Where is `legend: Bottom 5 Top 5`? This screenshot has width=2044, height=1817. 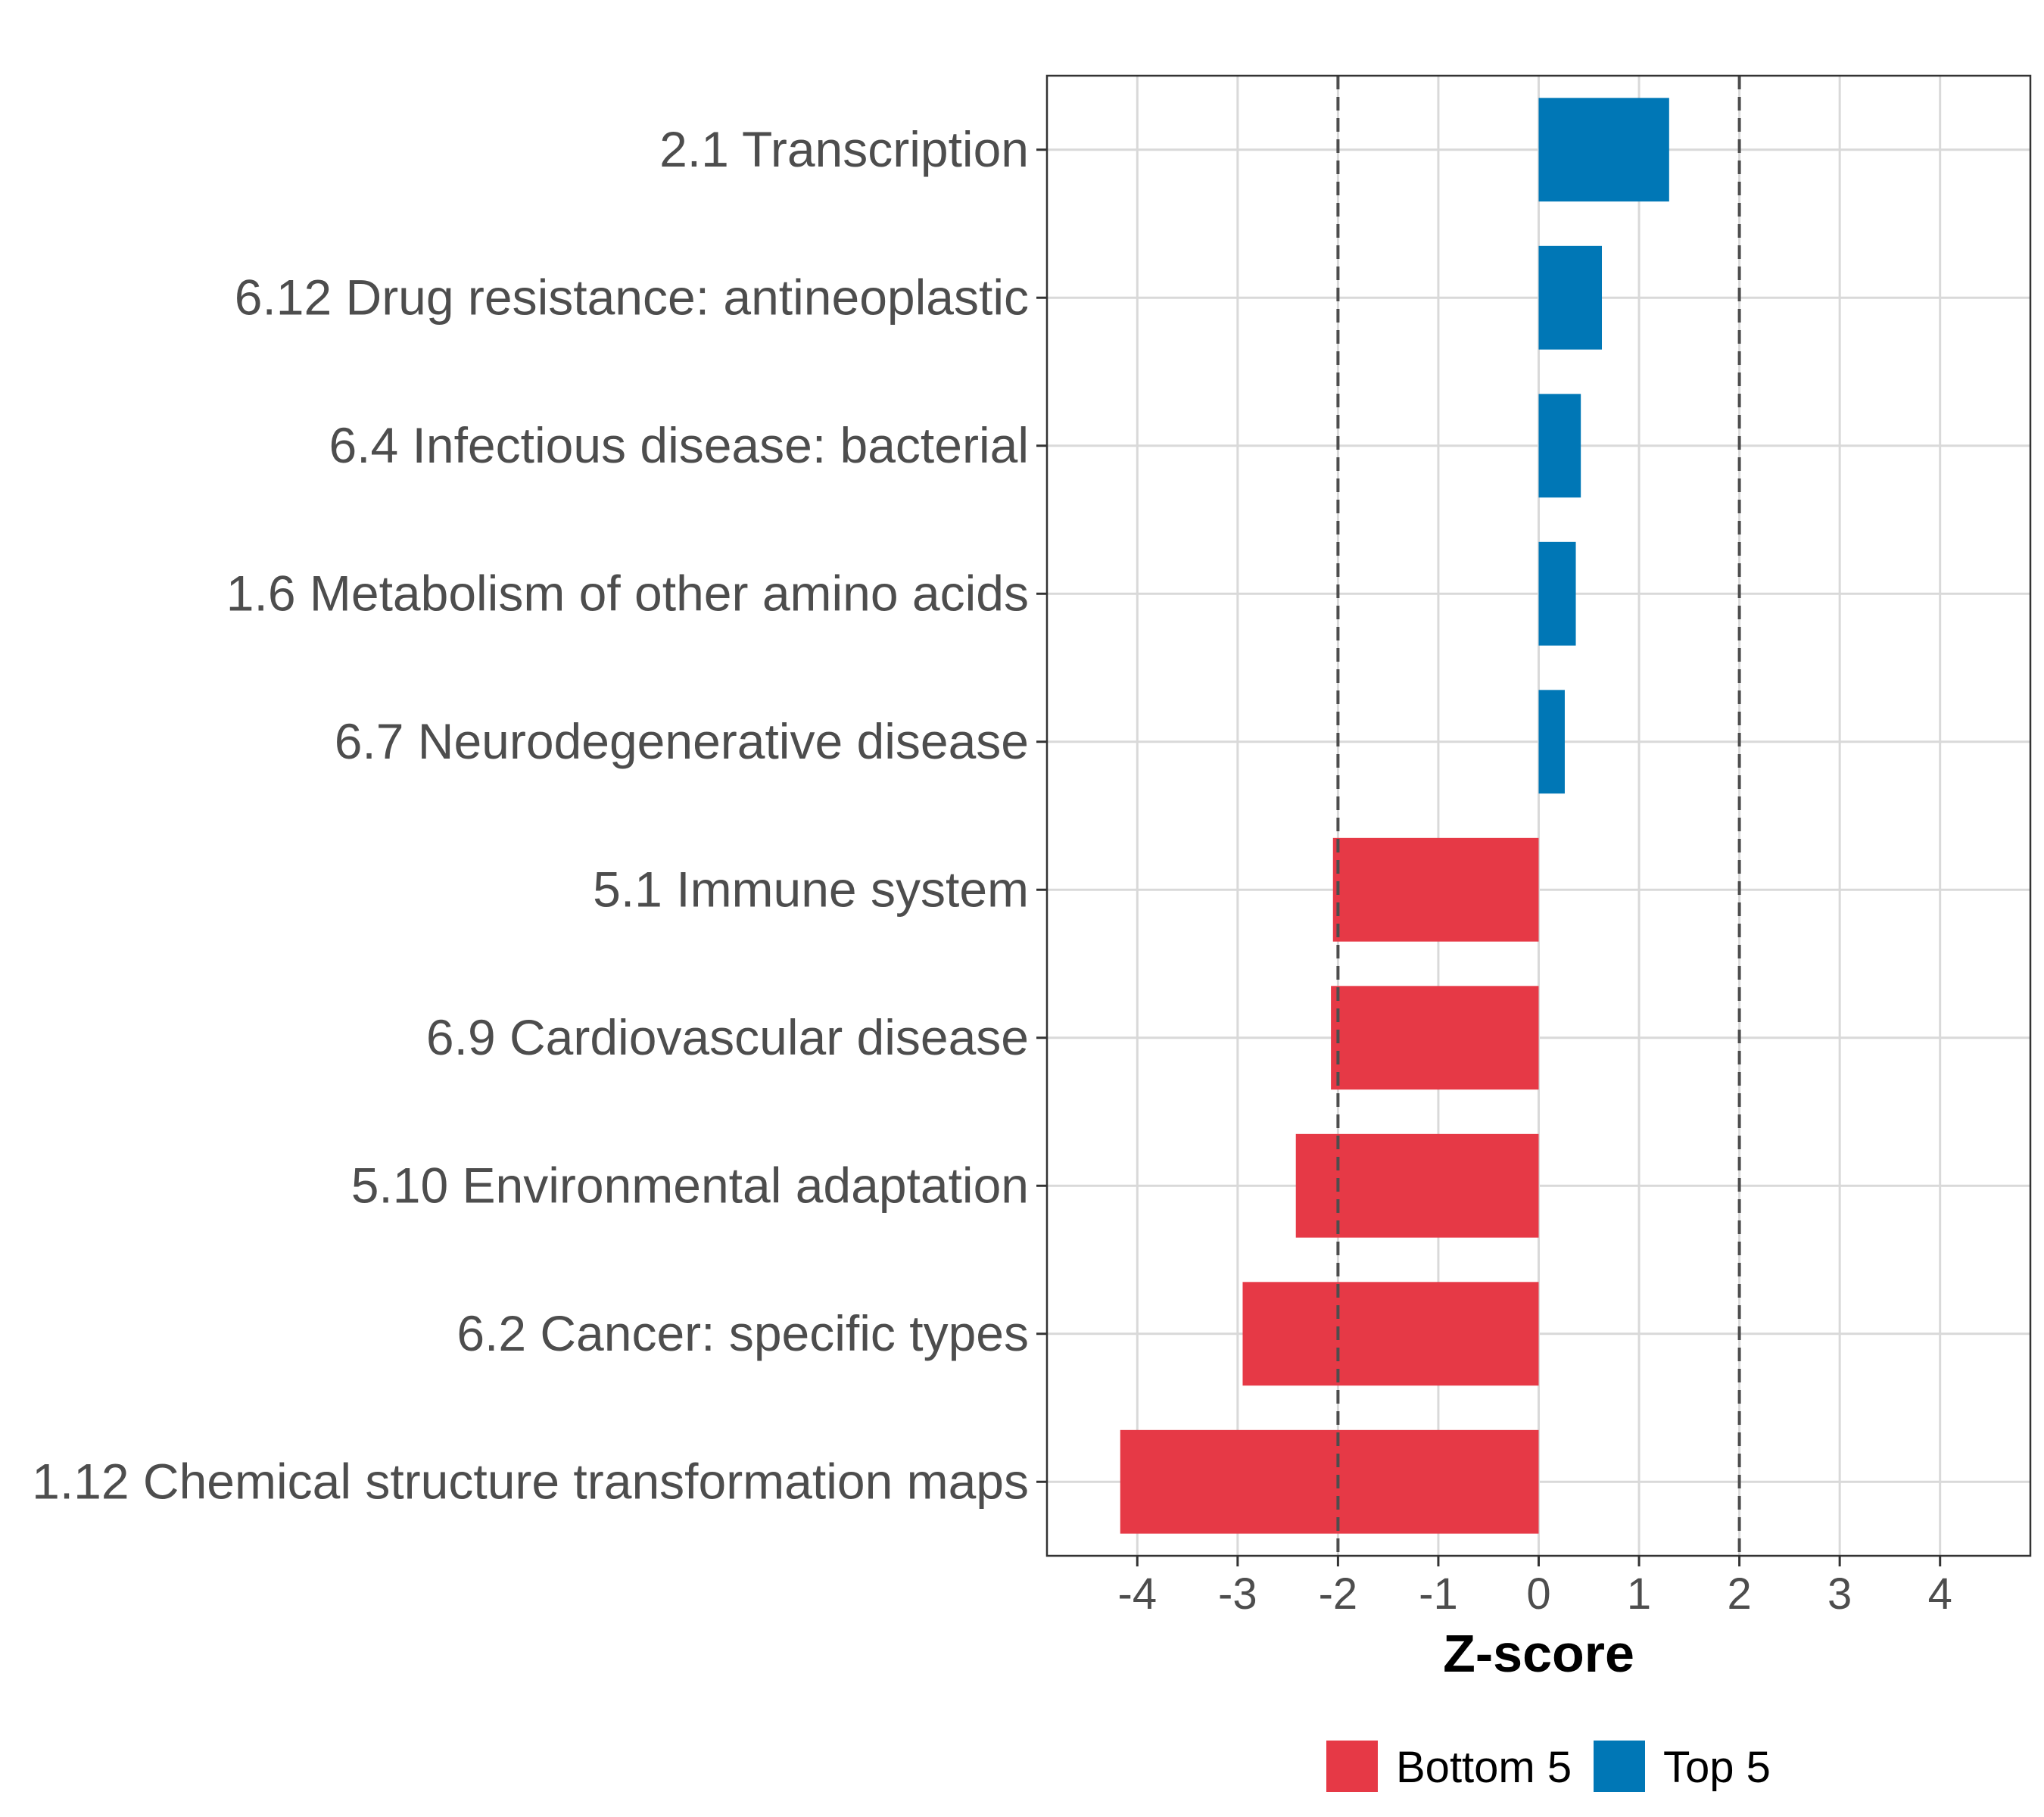
legend: Bottom 5 Top 5 is located at coordinates (1548, 1766).